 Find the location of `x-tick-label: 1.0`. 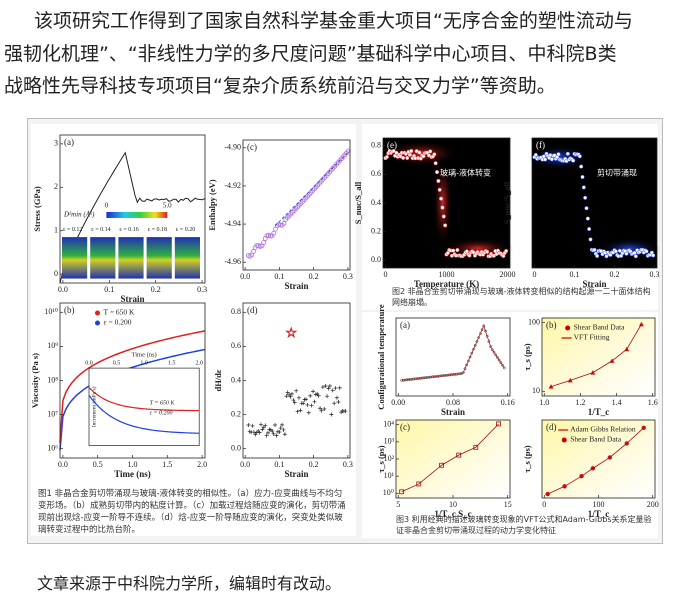

x-tick-label: 1.0 is located at coordinates (544, 402).